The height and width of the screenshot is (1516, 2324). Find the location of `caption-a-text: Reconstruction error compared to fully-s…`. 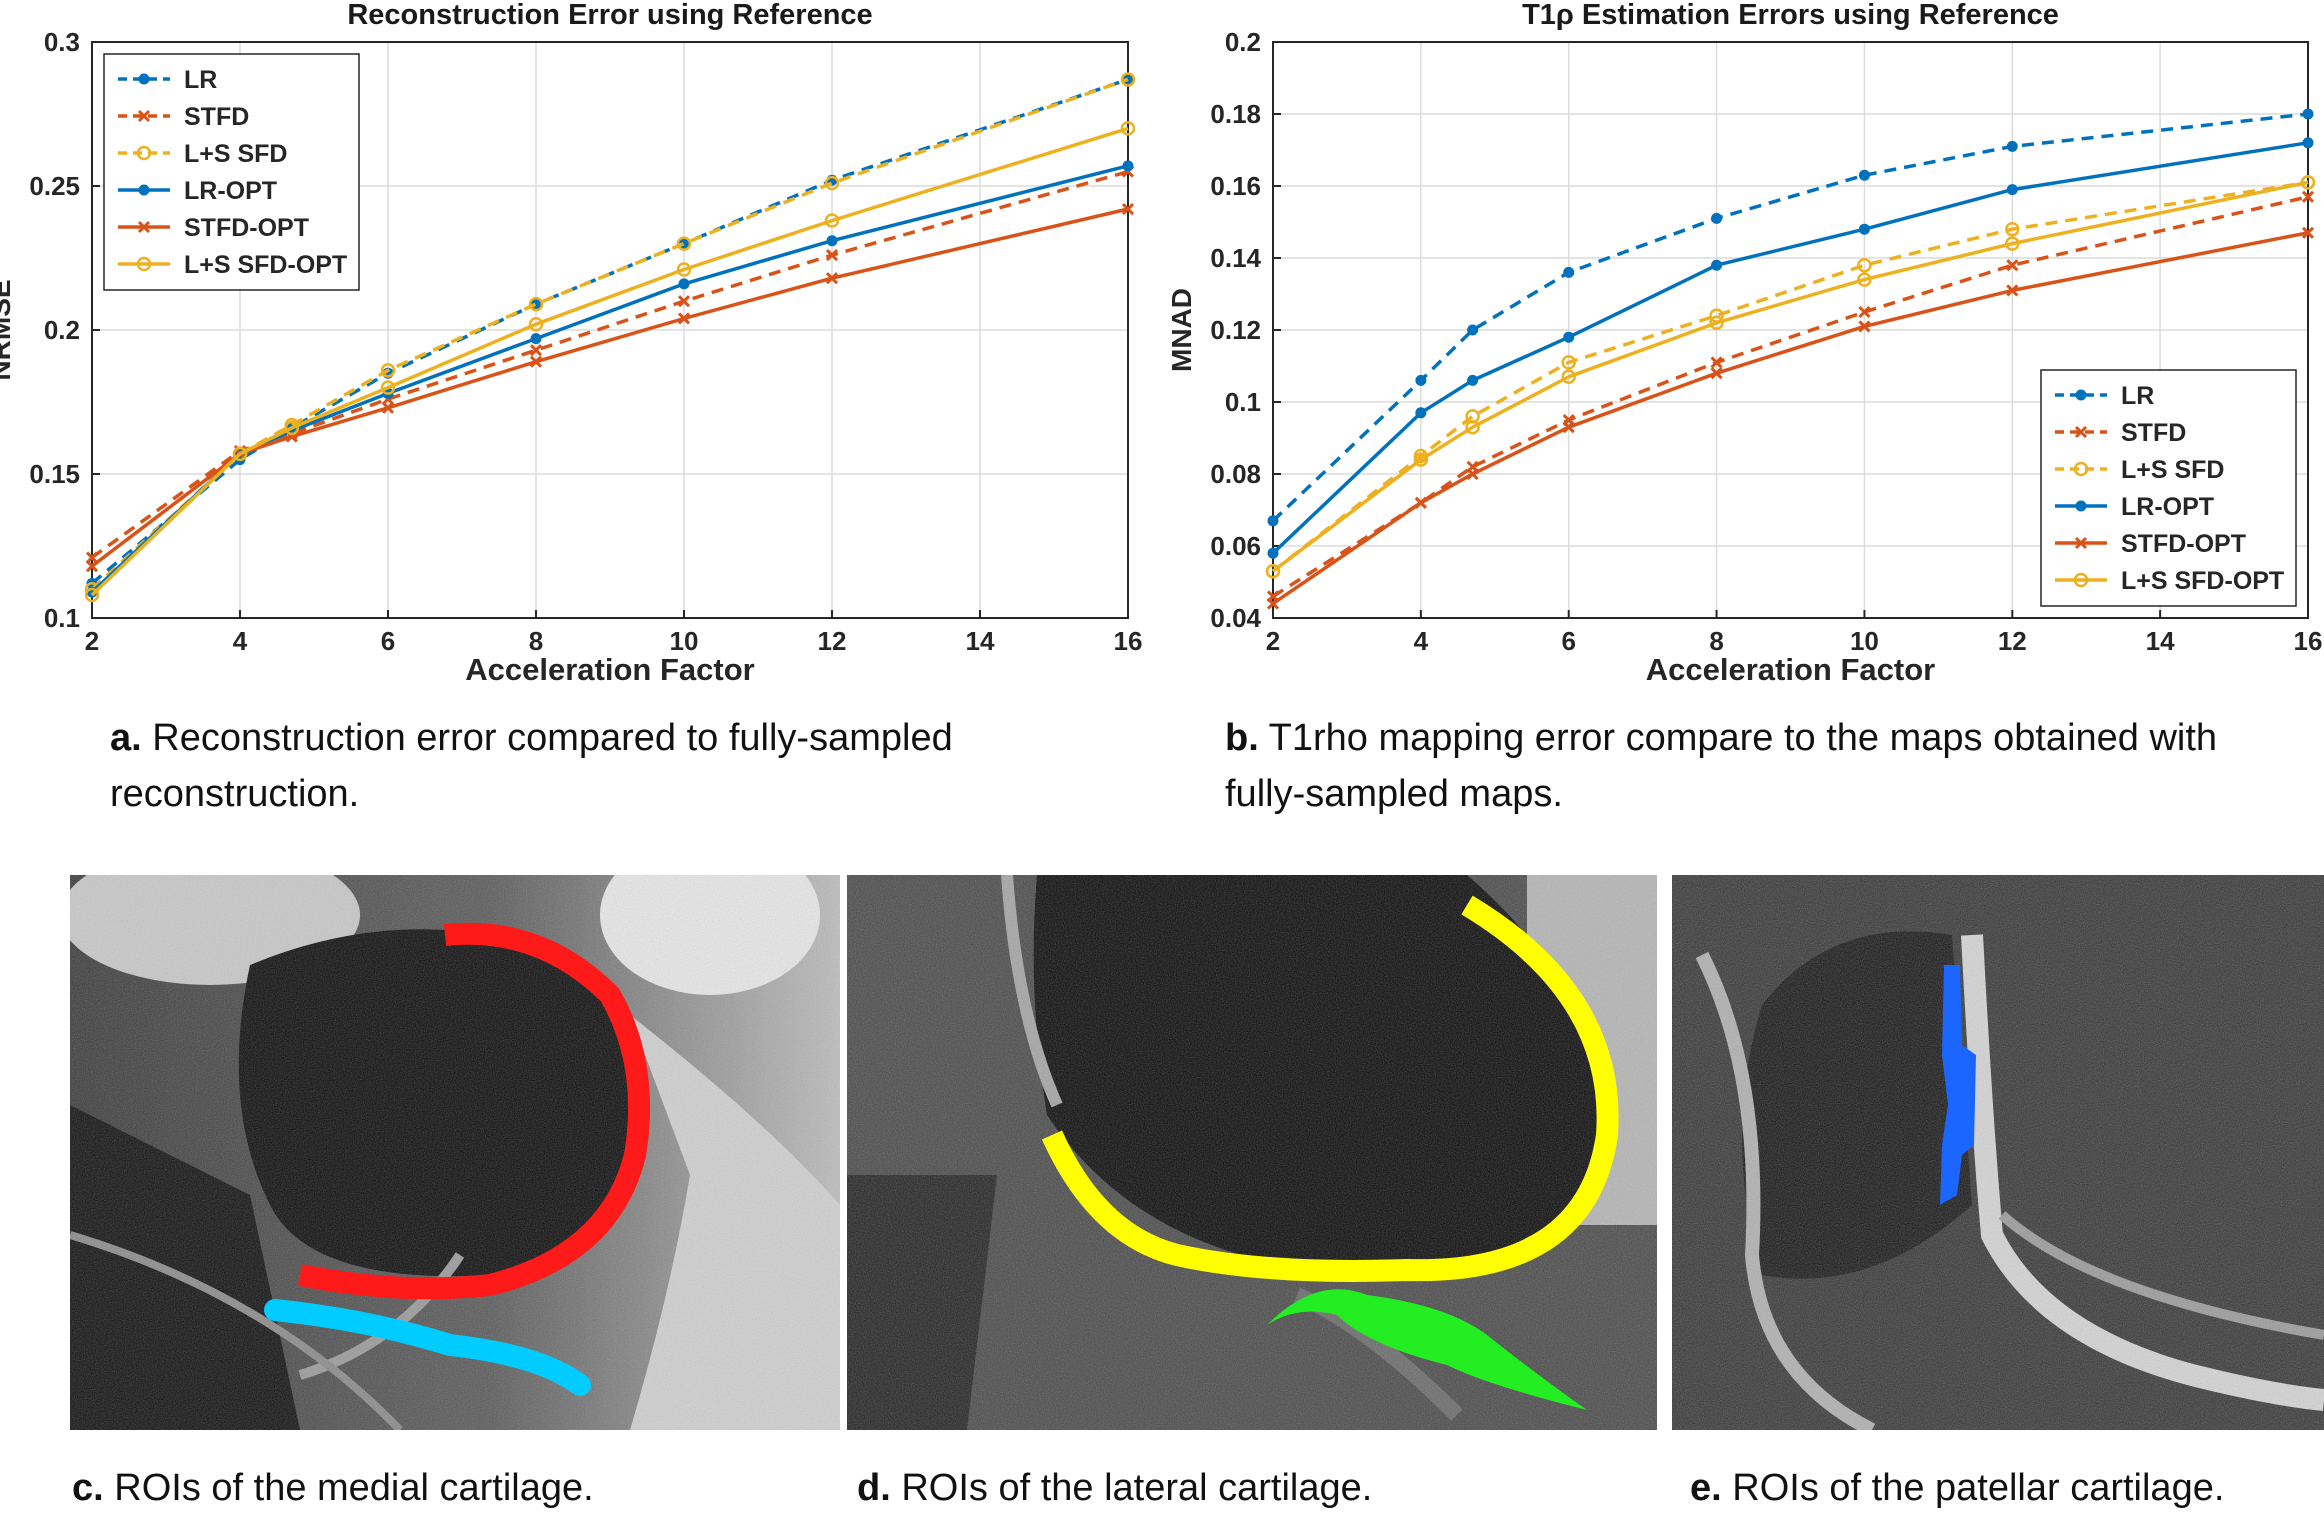

caption-a-text: Reconstruction error compared to fully-s… is located at coordinates (531, 766).